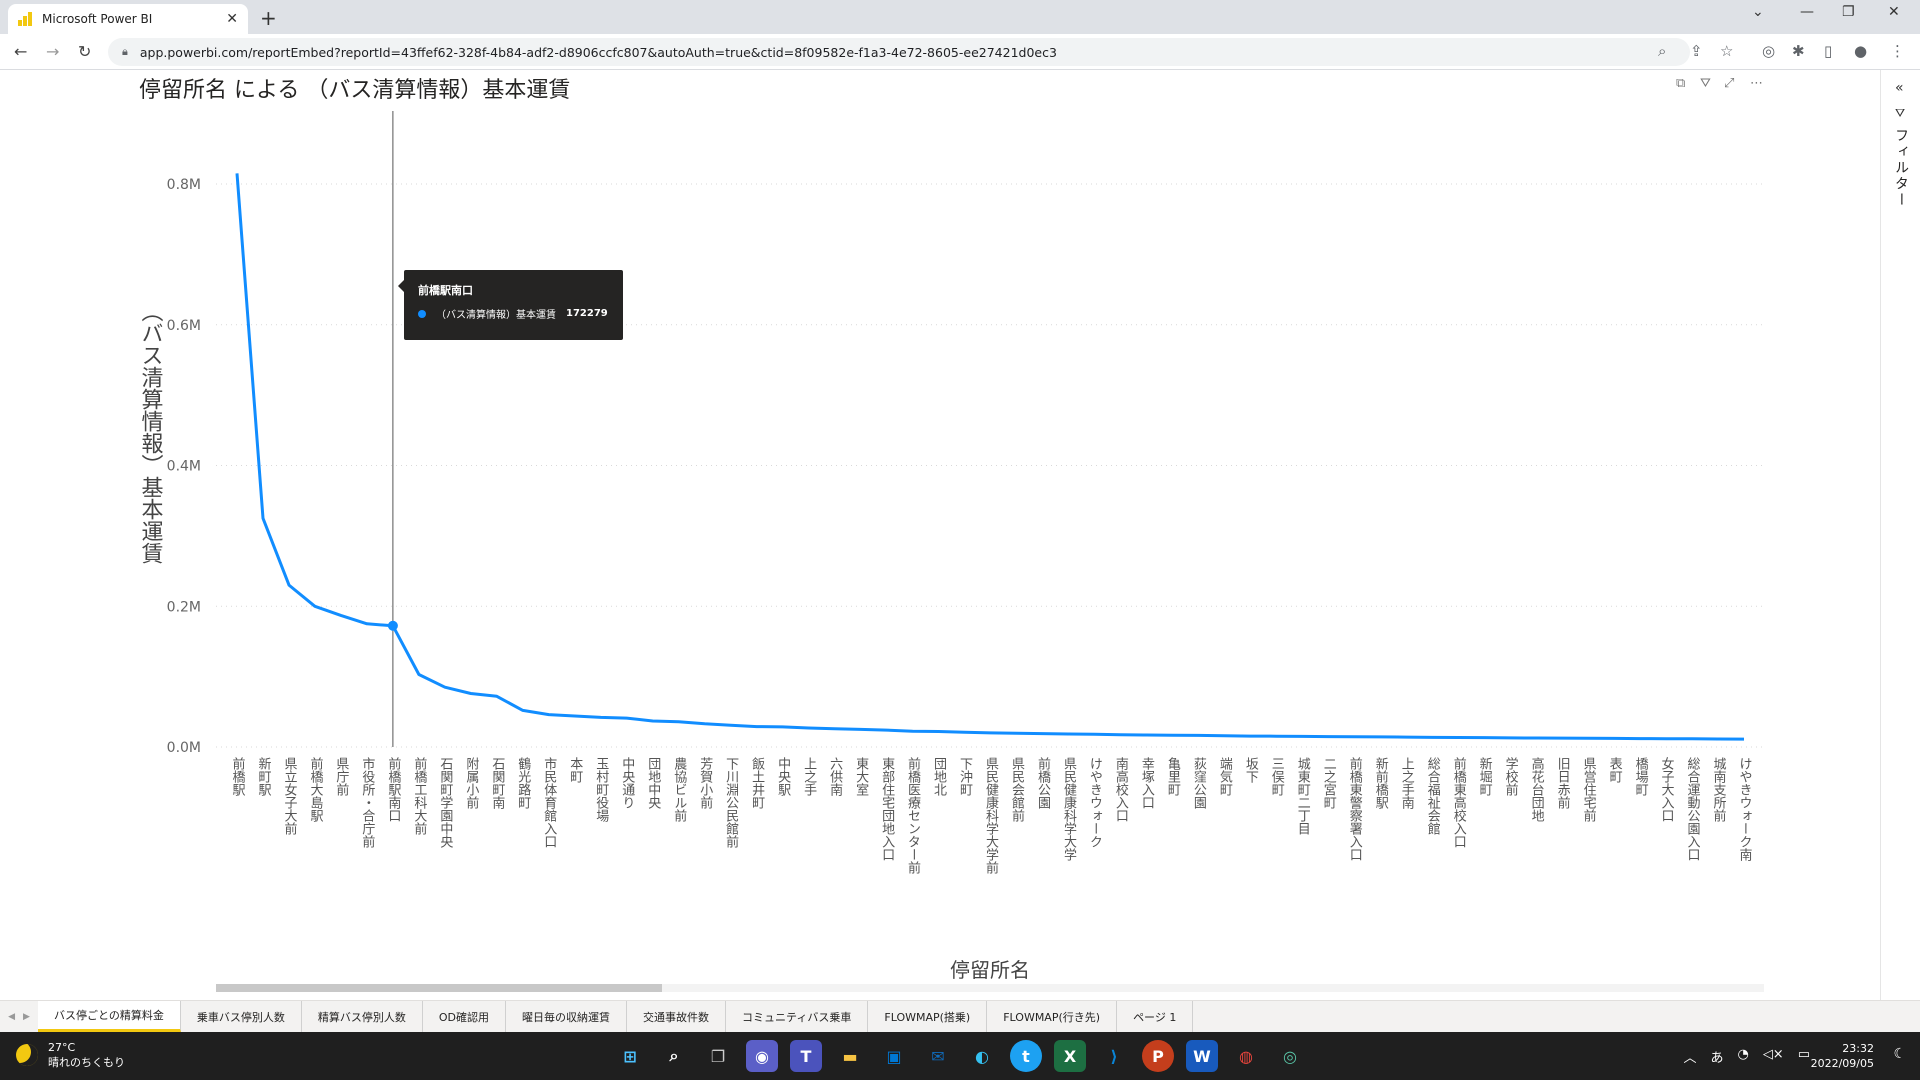 The image size is (1920, 1080). What do you see at coordinates (1202, 1056) in the screenshot?
I see `word-icon: W` at bounding box center [1202, 1056].